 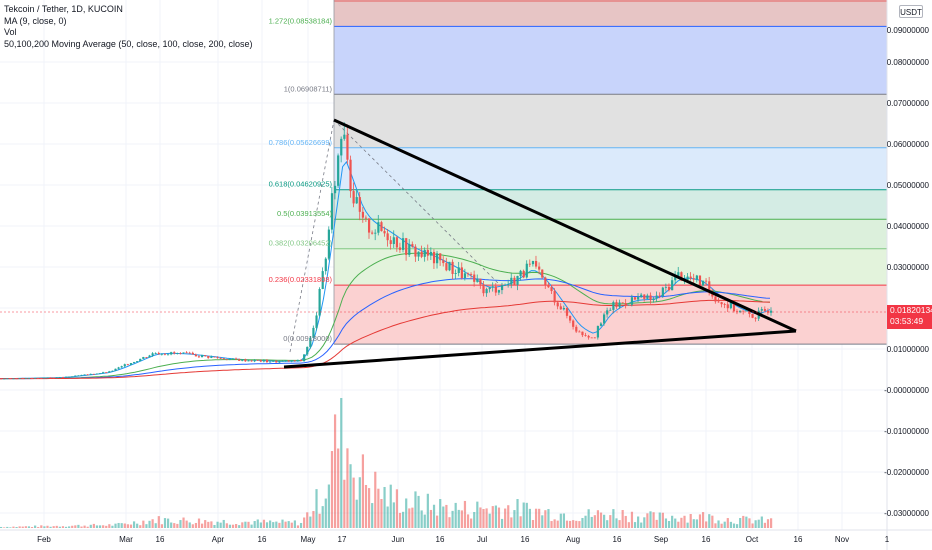 What do you see at coordinates (908, 62) in the screenshot?
I see `price-tick-label: 0.08000000` at bounding box center [908, 62].